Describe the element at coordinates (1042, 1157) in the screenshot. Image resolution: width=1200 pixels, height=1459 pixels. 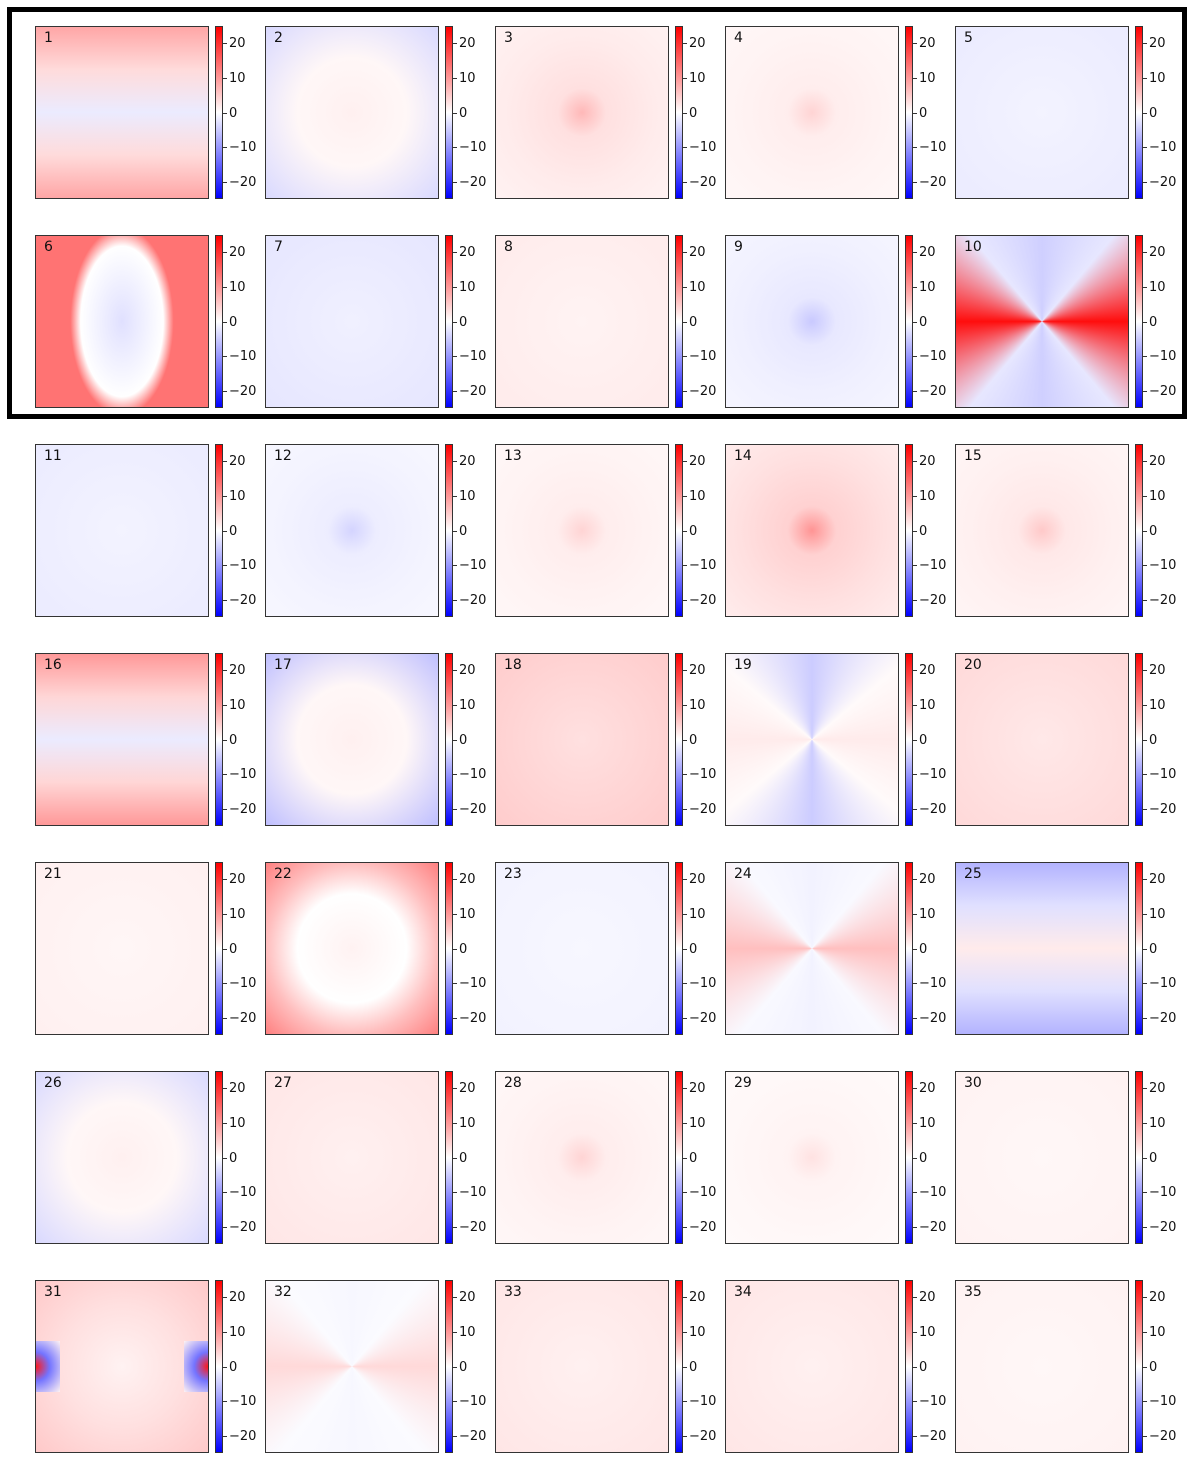
I see `heatmap-image: 30` at that location.